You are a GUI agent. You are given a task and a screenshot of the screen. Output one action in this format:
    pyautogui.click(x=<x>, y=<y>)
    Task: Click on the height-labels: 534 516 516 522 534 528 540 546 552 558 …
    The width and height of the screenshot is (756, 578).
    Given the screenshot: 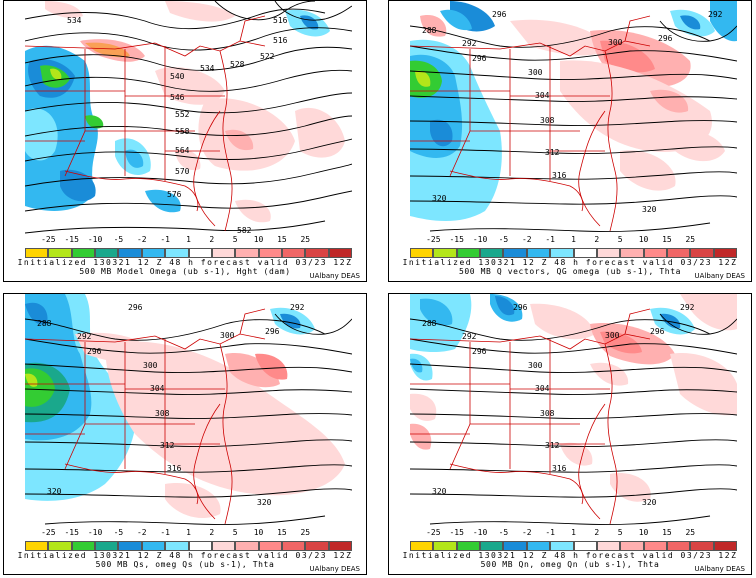 What is the action you would take?
    pyautogui.click(x=177, y=125)
    